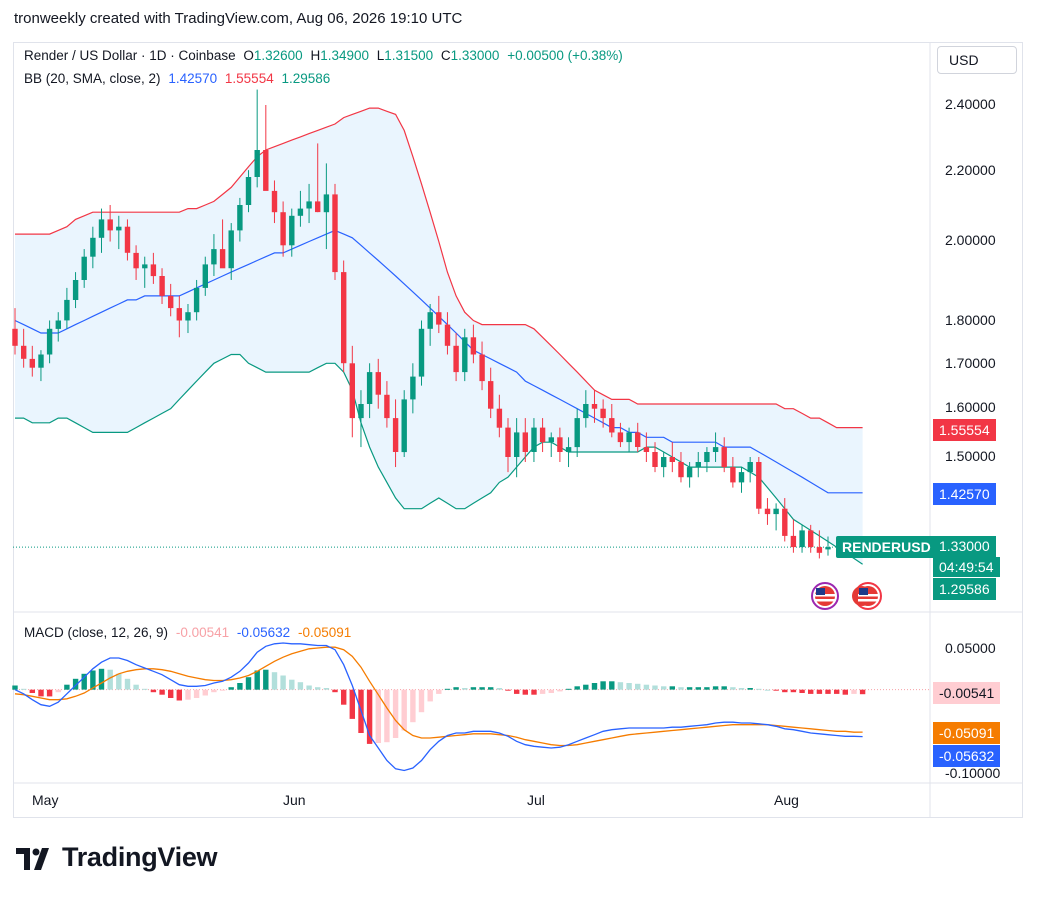 This screenshot has width=1037, height=900. I want to click on price-tick-label: 2.40000, so click(970, 104).